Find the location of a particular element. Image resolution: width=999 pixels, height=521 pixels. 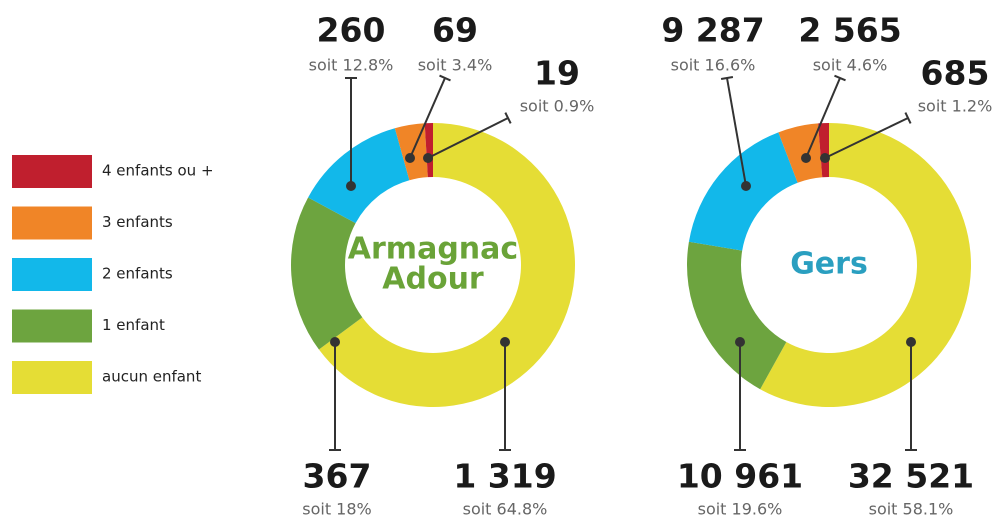

legend-label: 2 enfants is located at coordinates (137, 274).